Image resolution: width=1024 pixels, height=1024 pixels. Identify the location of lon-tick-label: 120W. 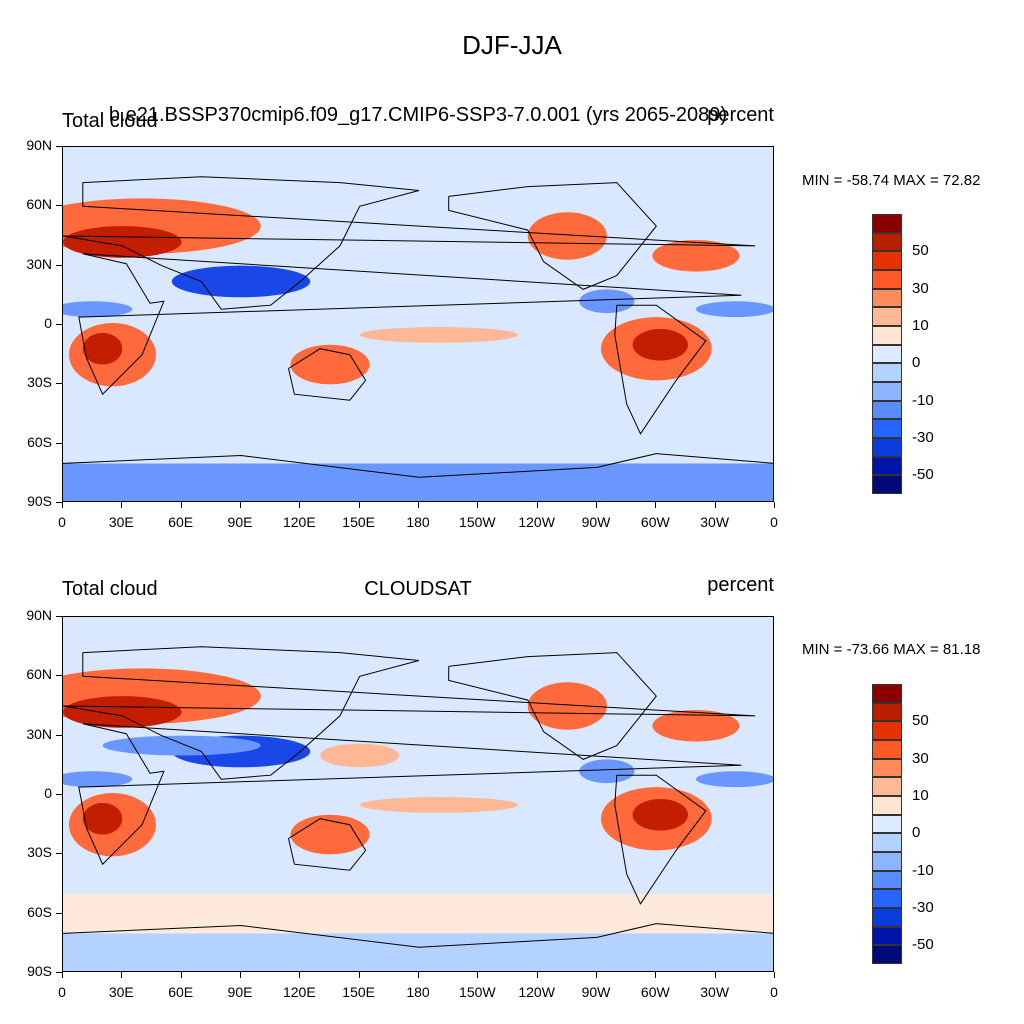
(536, 522).